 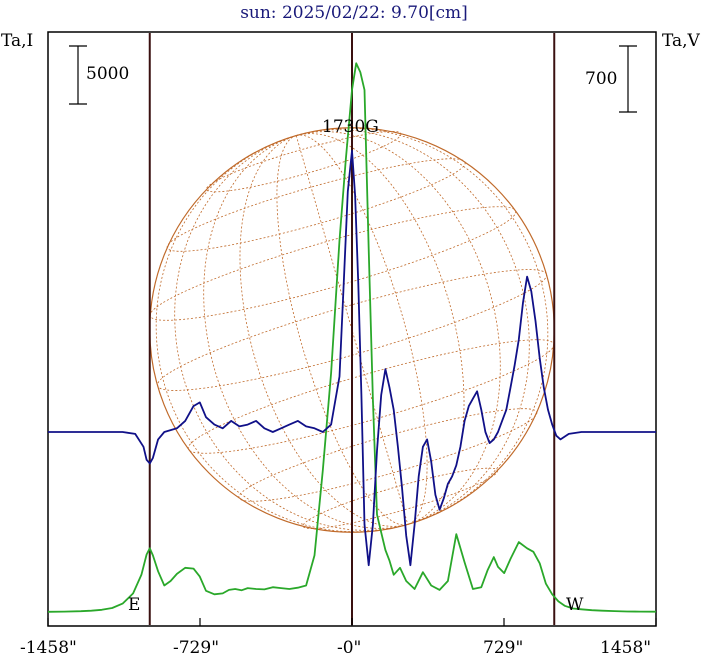 What do you see at coordinates (601, 79) in the screenshot?
I see `right-scale-label: 700` at bounding box center [601, 79].